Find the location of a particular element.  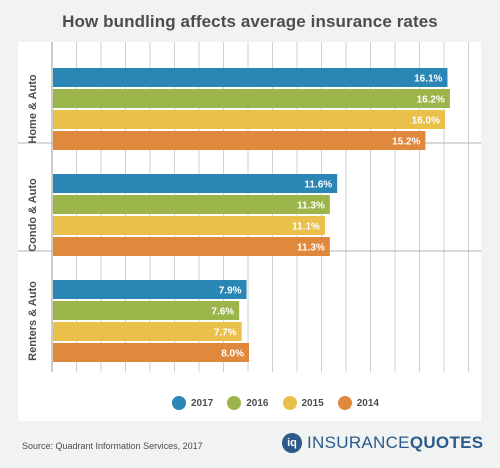

legend: 2017 2016 2015 2014 is located at coordinates (275, 403).